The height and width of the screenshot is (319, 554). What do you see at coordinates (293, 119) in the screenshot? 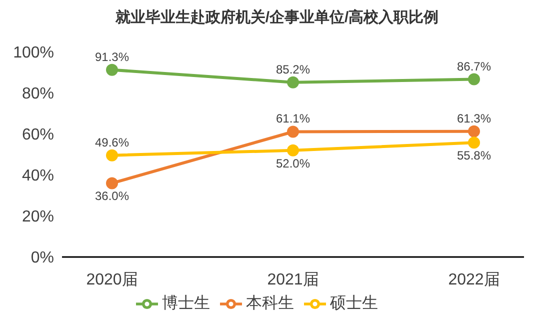
I see `data-label: 61.1%` at bounding box center [293, 119].